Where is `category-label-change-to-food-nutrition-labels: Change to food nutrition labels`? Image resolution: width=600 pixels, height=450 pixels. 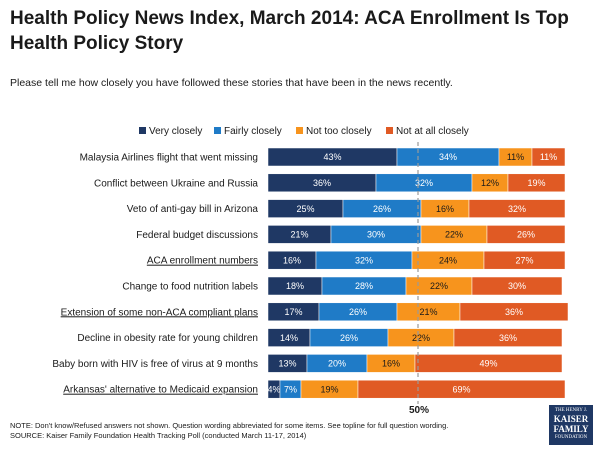 category-label-change-to-food-nutrition-labels: Change to food nutrition labels is located at coordinates (190, 287).